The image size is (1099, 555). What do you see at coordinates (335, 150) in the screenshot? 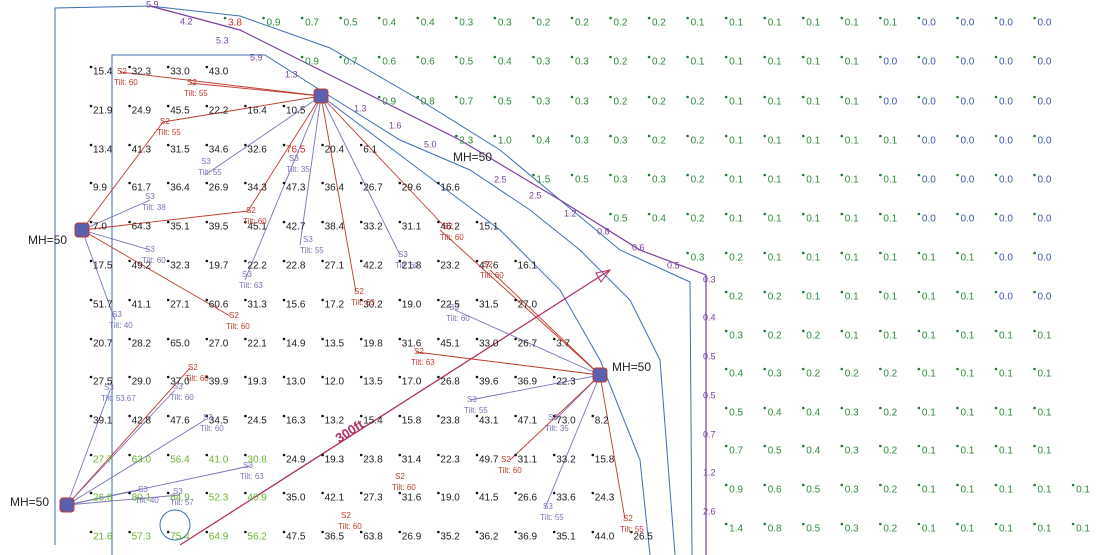
I see `illuminance-value: 20.4` at bounding box center [335, 150].